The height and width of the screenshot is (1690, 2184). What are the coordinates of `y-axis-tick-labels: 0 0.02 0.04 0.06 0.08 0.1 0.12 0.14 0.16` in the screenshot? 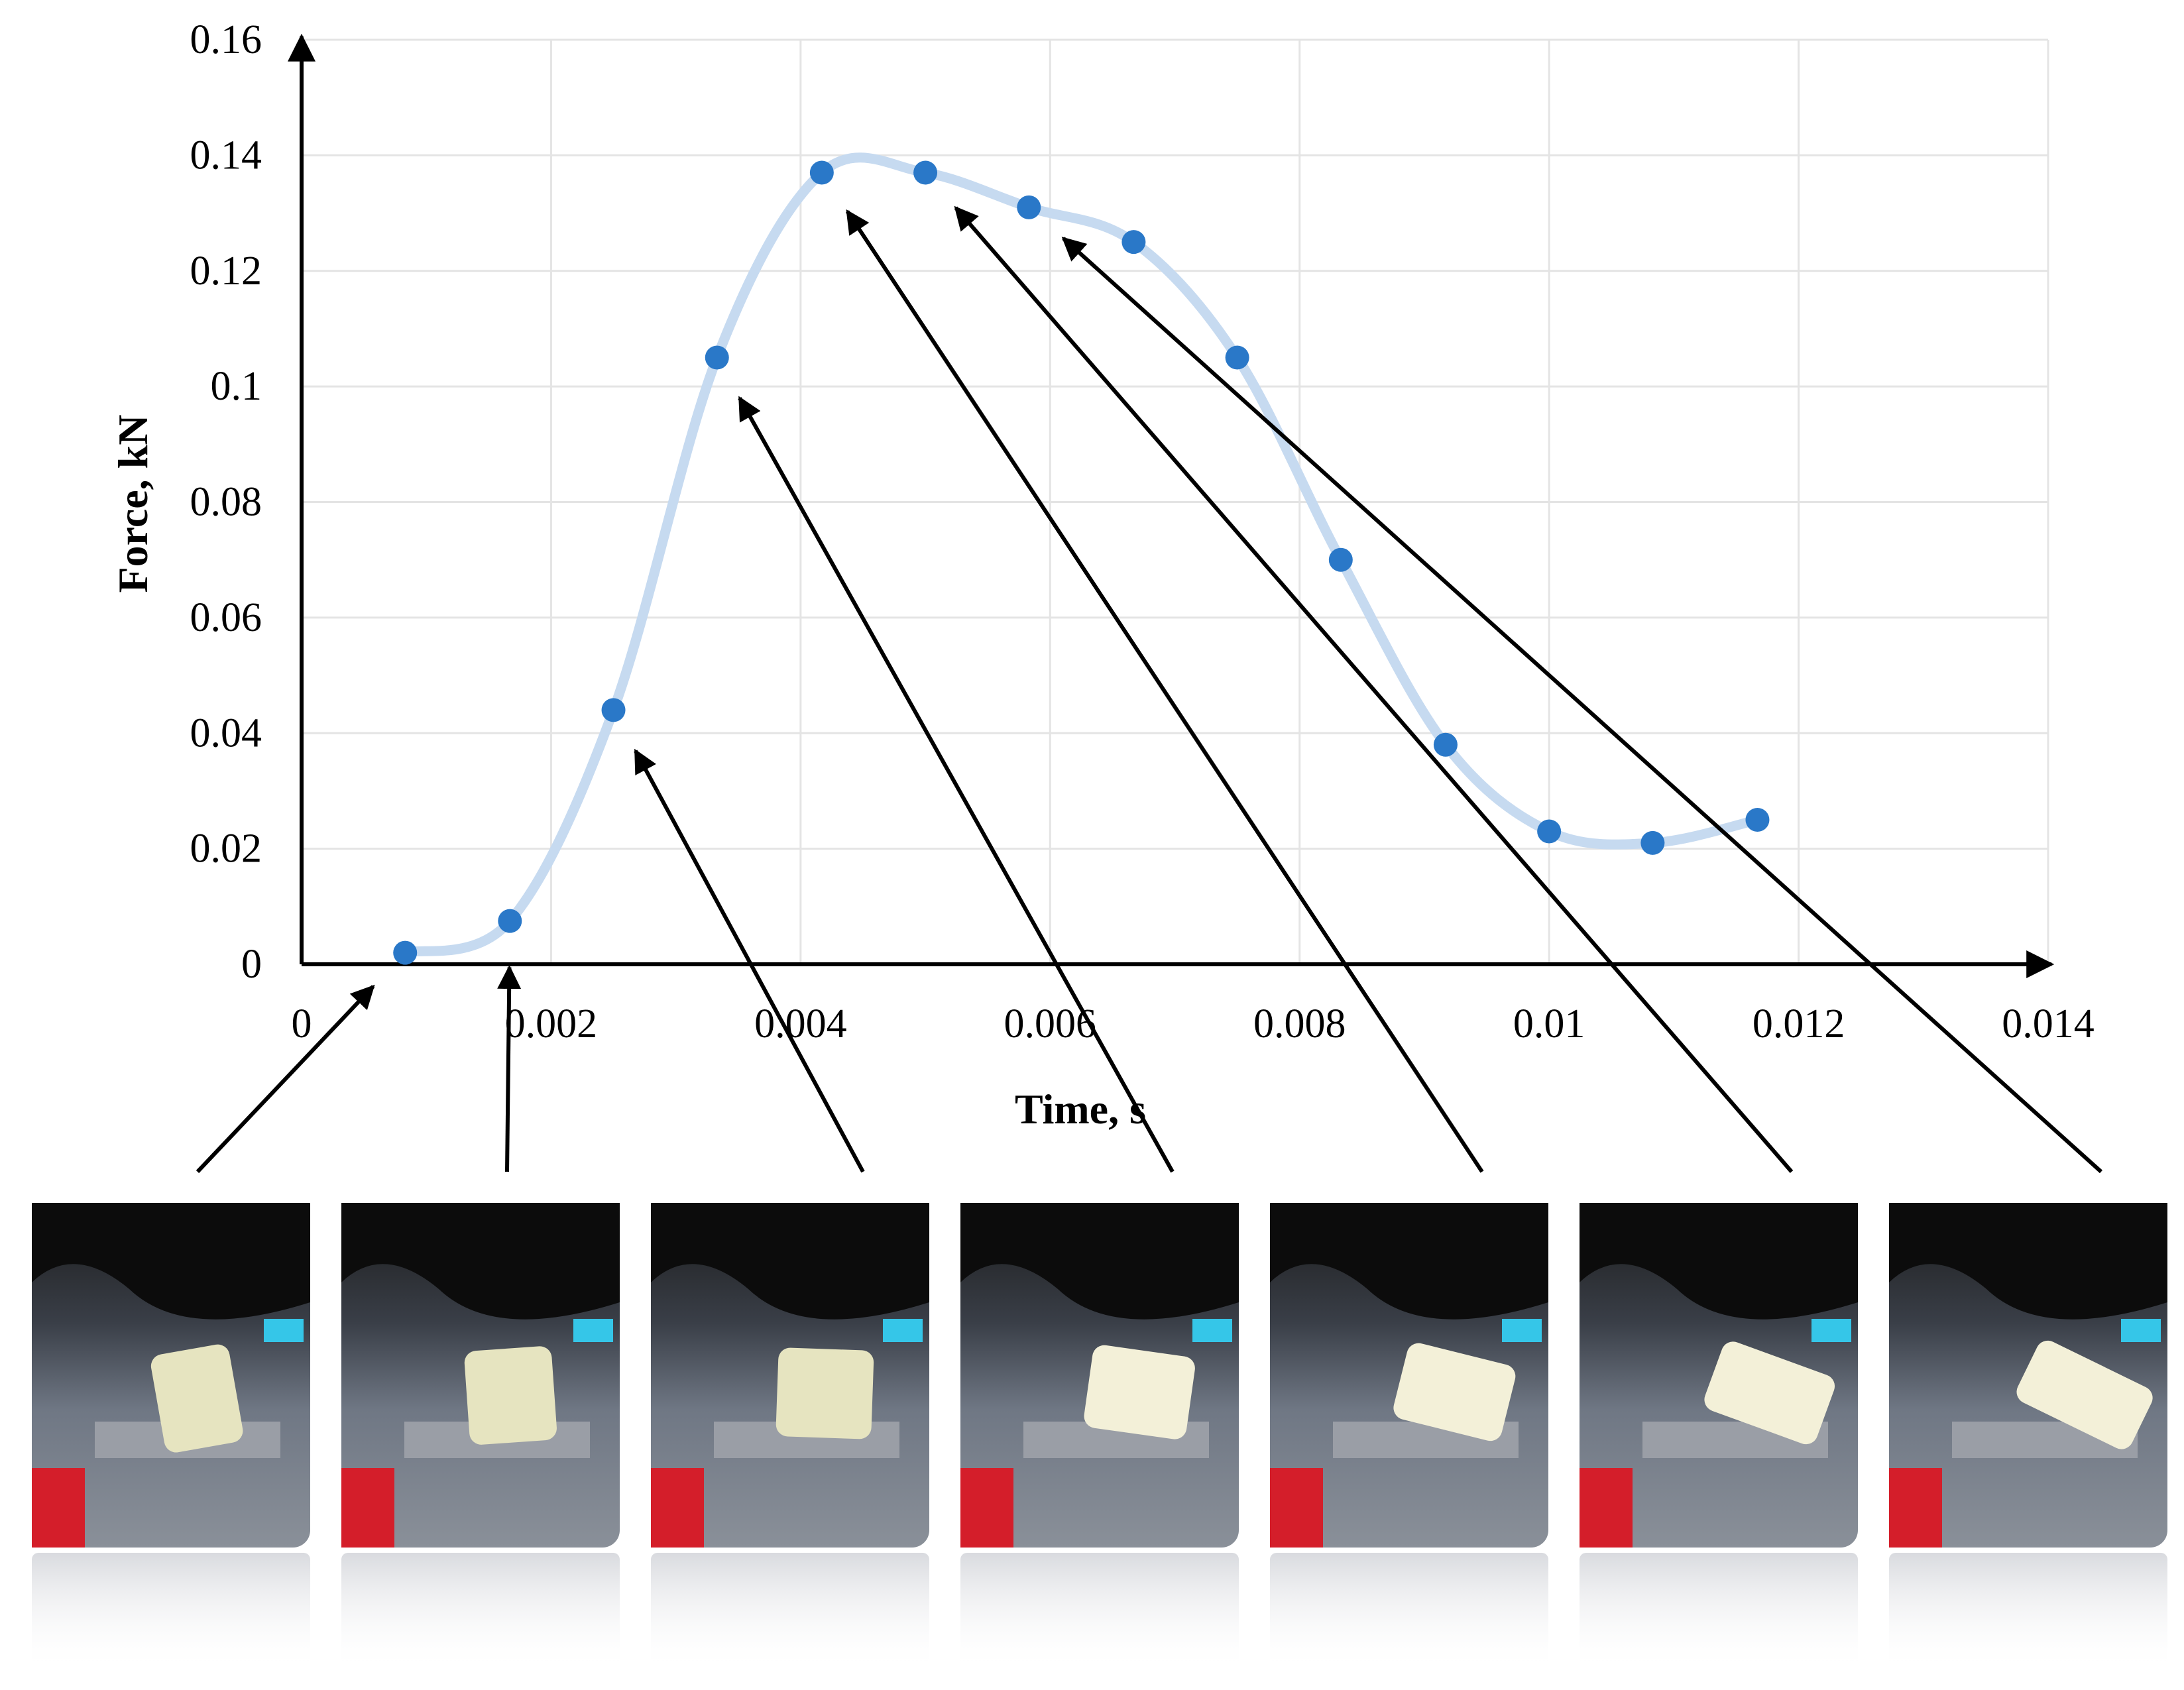 It's located at (226, 502).